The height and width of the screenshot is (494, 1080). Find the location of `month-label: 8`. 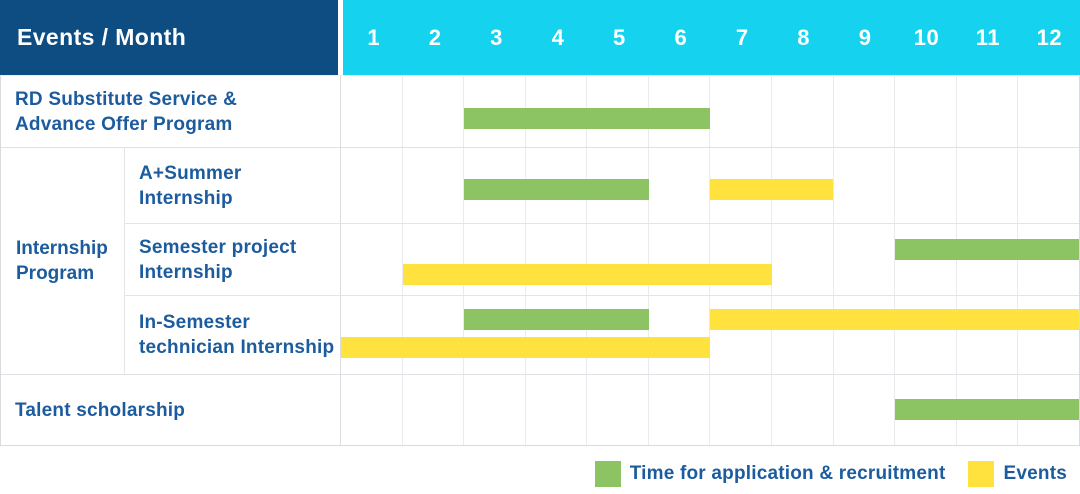

month-label: 8 is located at coordinates (804, 37).